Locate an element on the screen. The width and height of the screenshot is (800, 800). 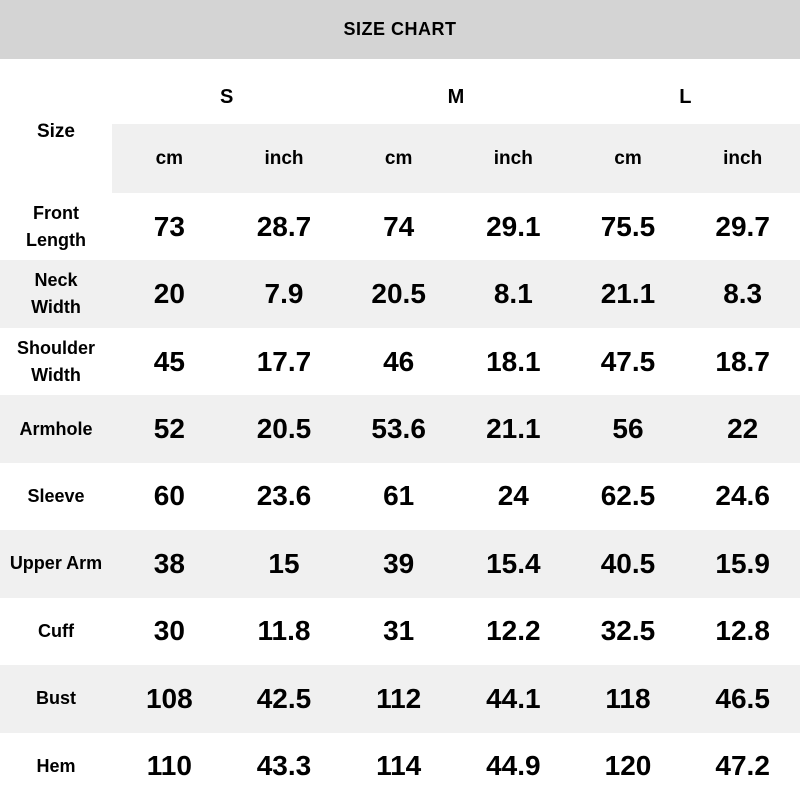
cell-value: 22 is located at coordinates (743, 429).